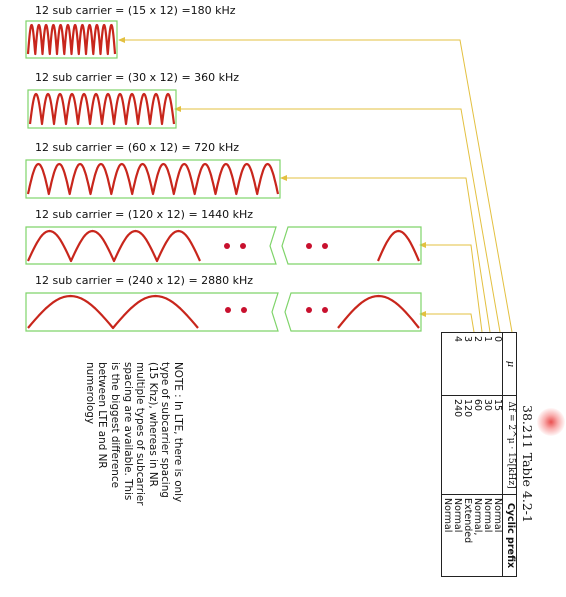 The image size is (566, 597). I want to click on row-label-30khz: 12 sub carrier = (30 x 12) = 360 kHz, so click(137, 77).